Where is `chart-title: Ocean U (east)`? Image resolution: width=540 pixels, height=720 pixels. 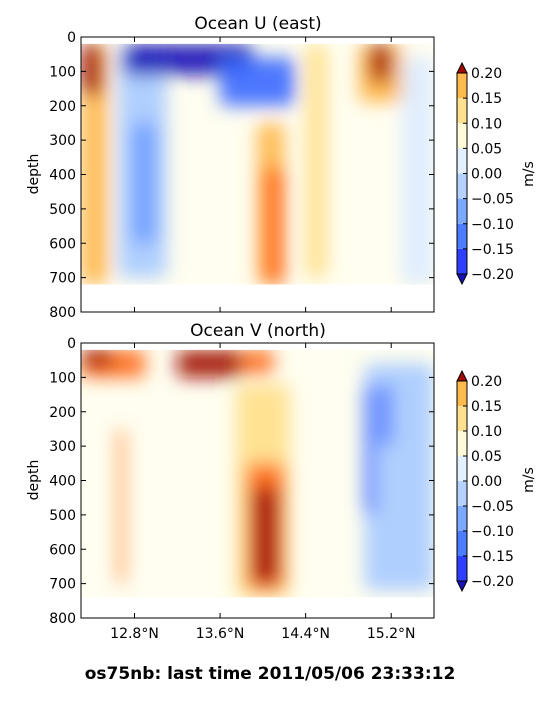
chart-title: Ocean U (east) is located at coordinates (257, 24).